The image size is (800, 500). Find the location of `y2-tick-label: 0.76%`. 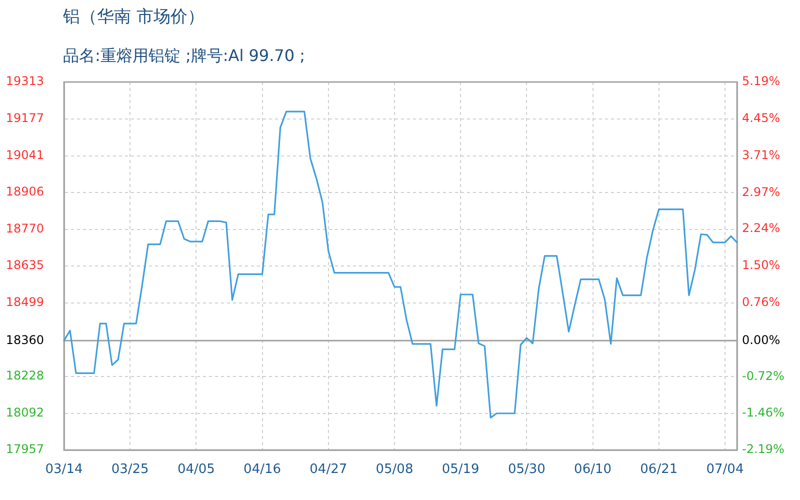

y2-tick-label: 0.76% is located at coordinates (761, 302).